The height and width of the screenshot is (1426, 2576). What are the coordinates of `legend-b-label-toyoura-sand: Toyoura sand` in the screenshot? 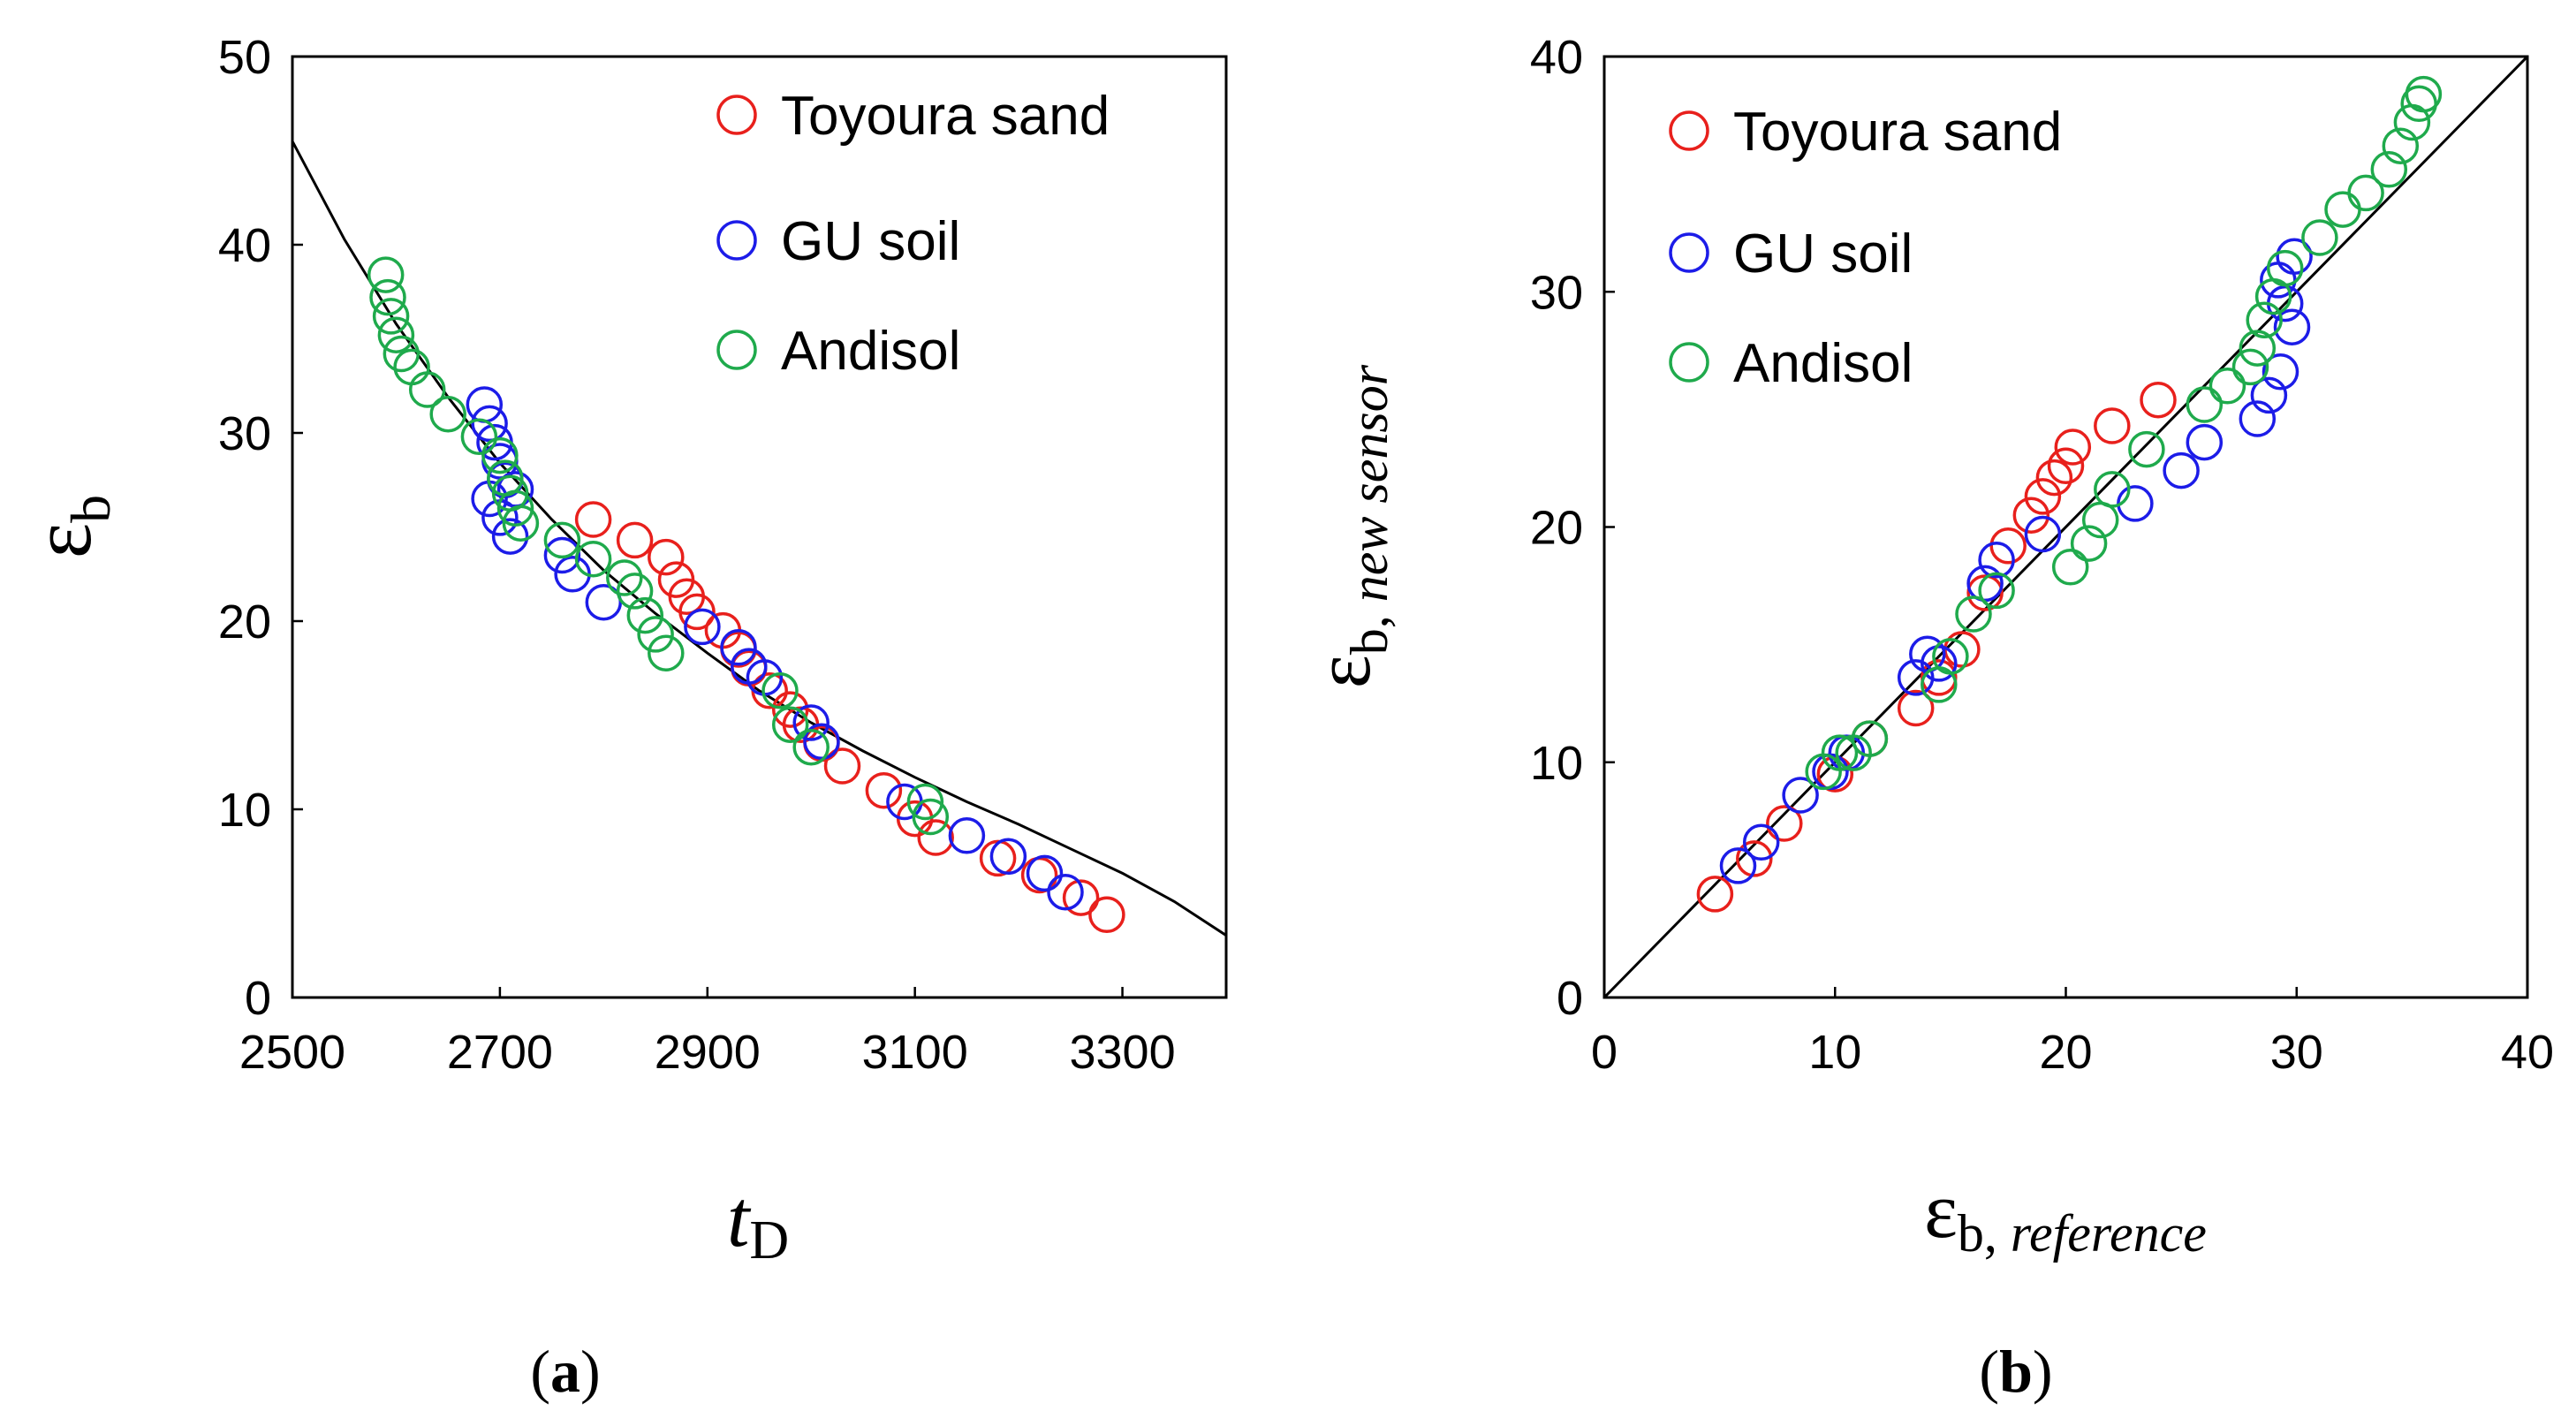 It's located at (1898, 132).